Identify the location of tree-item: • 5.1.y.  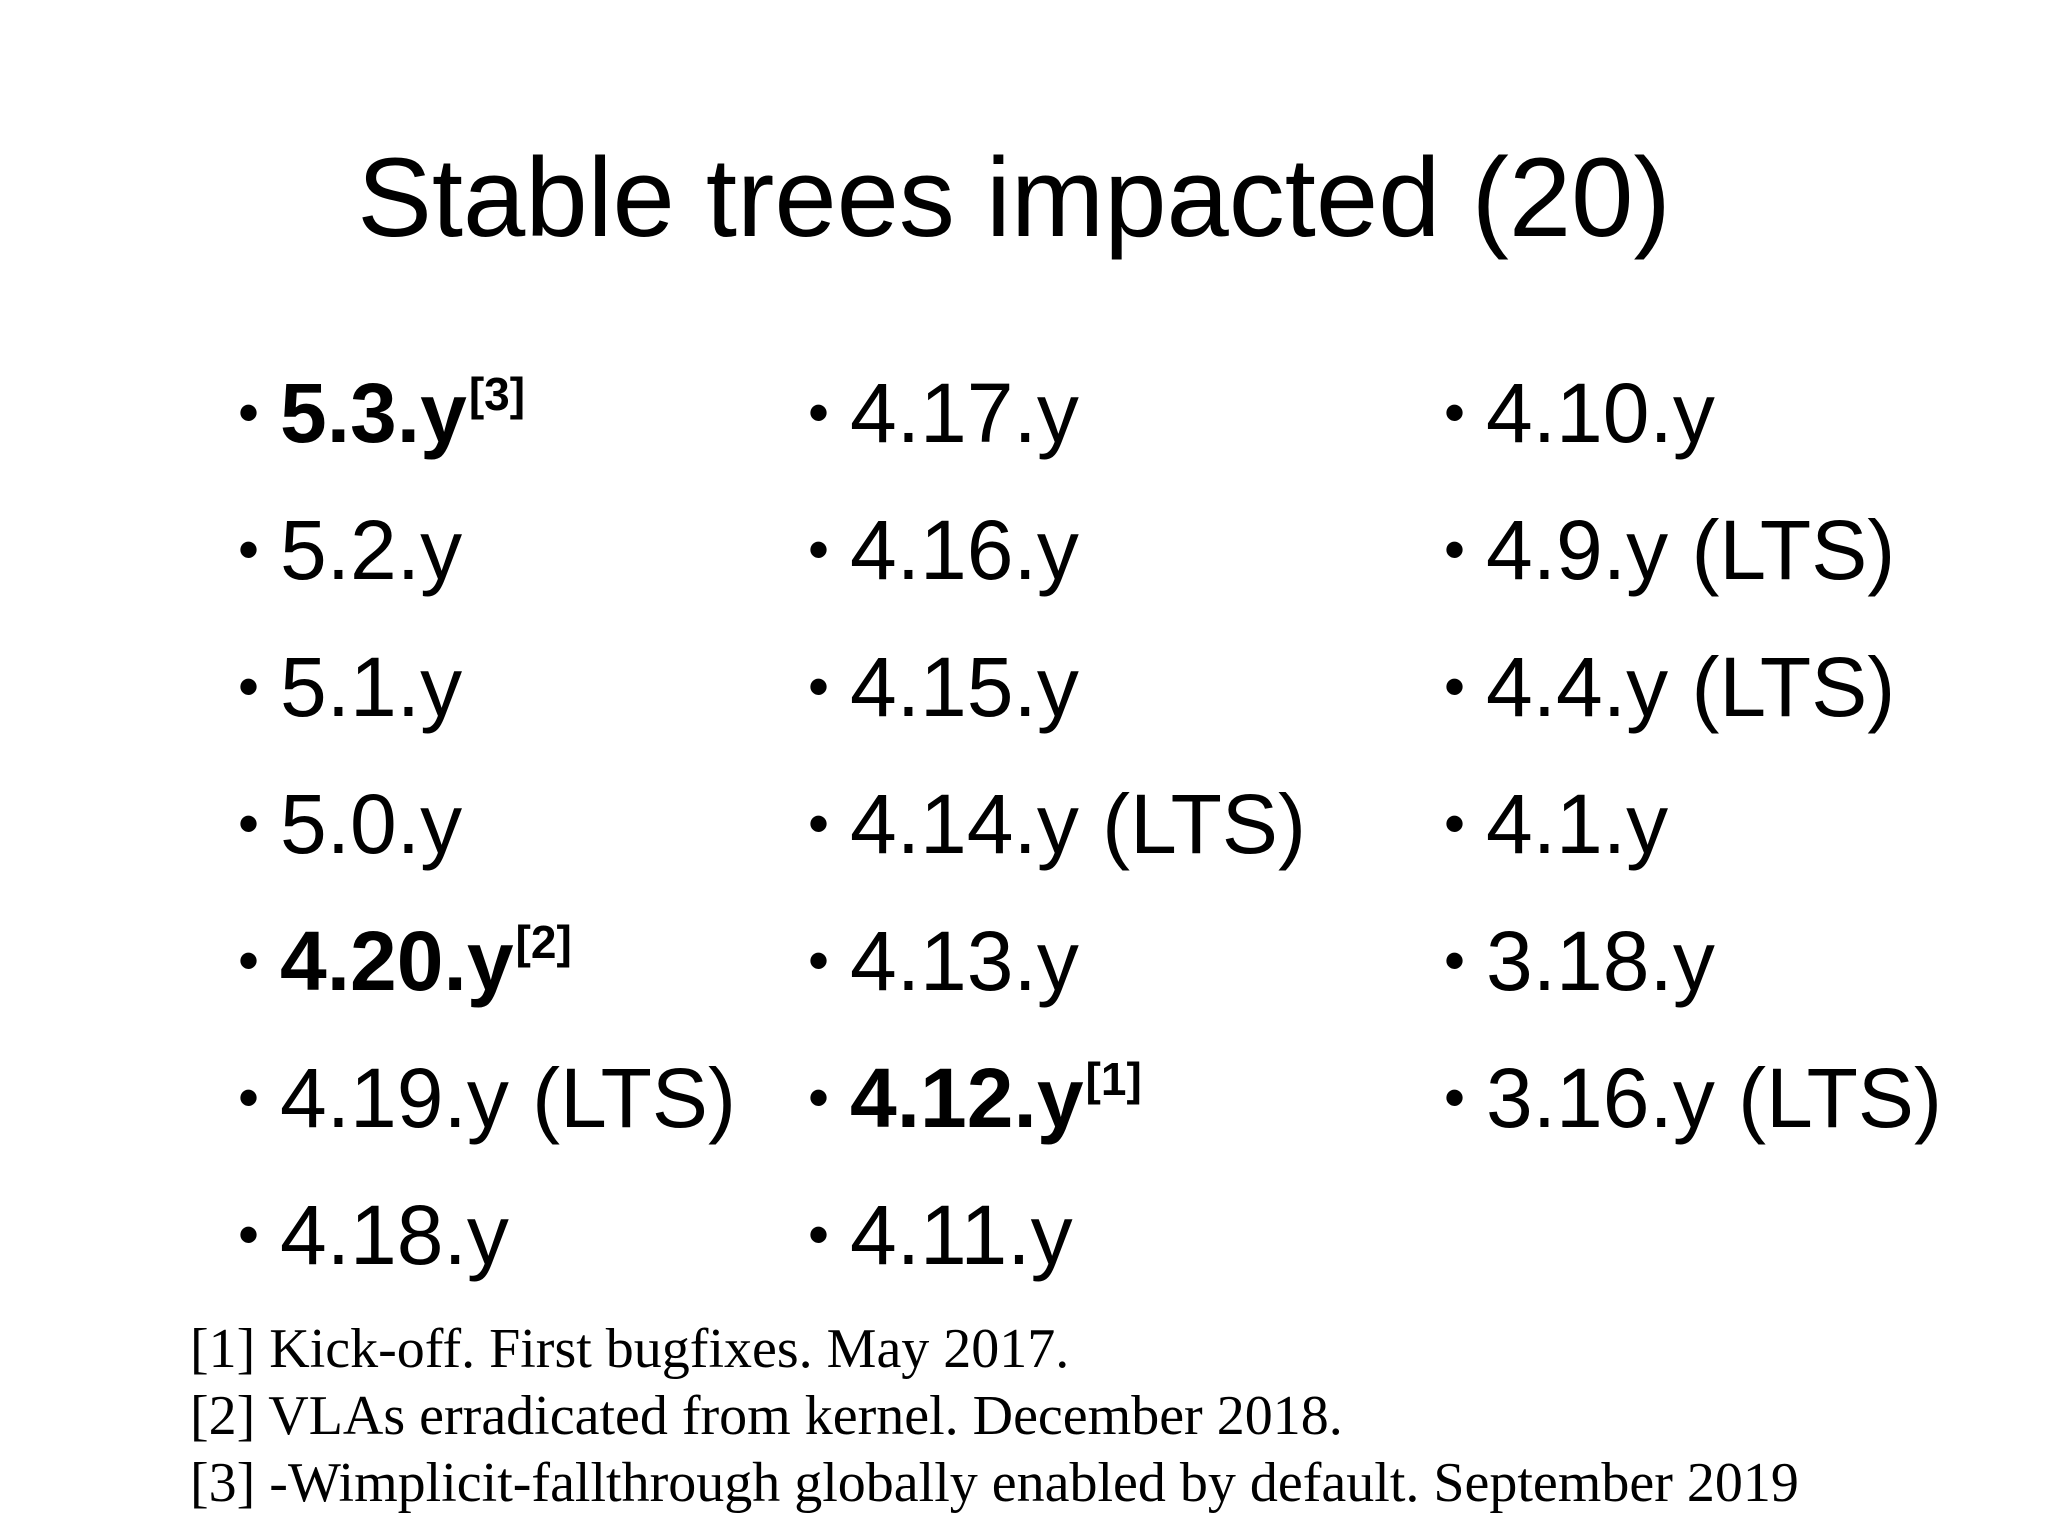
(487, 700).